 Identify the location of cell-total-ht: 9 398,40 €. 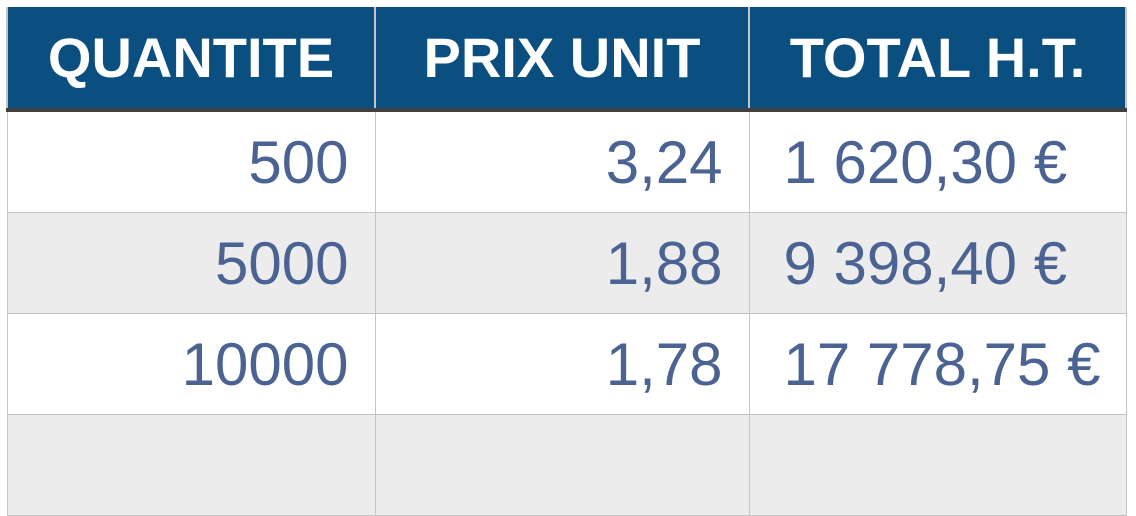
(937, 263).